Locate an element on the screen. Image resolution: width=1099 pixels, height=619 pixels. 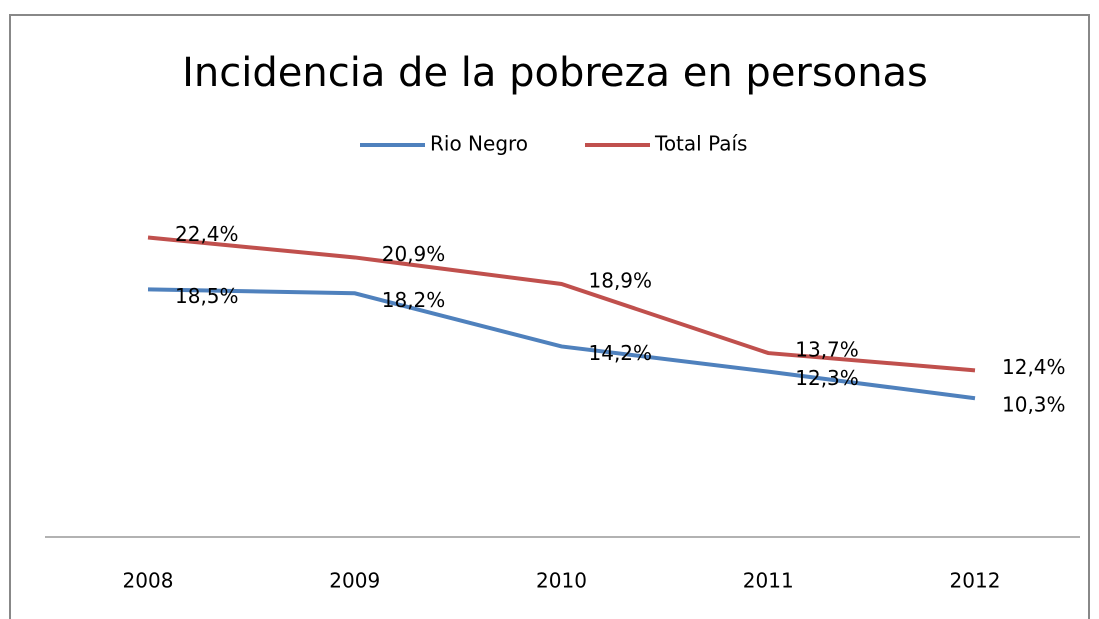
data-label: 18,2% is located at coordinates (414, 300).